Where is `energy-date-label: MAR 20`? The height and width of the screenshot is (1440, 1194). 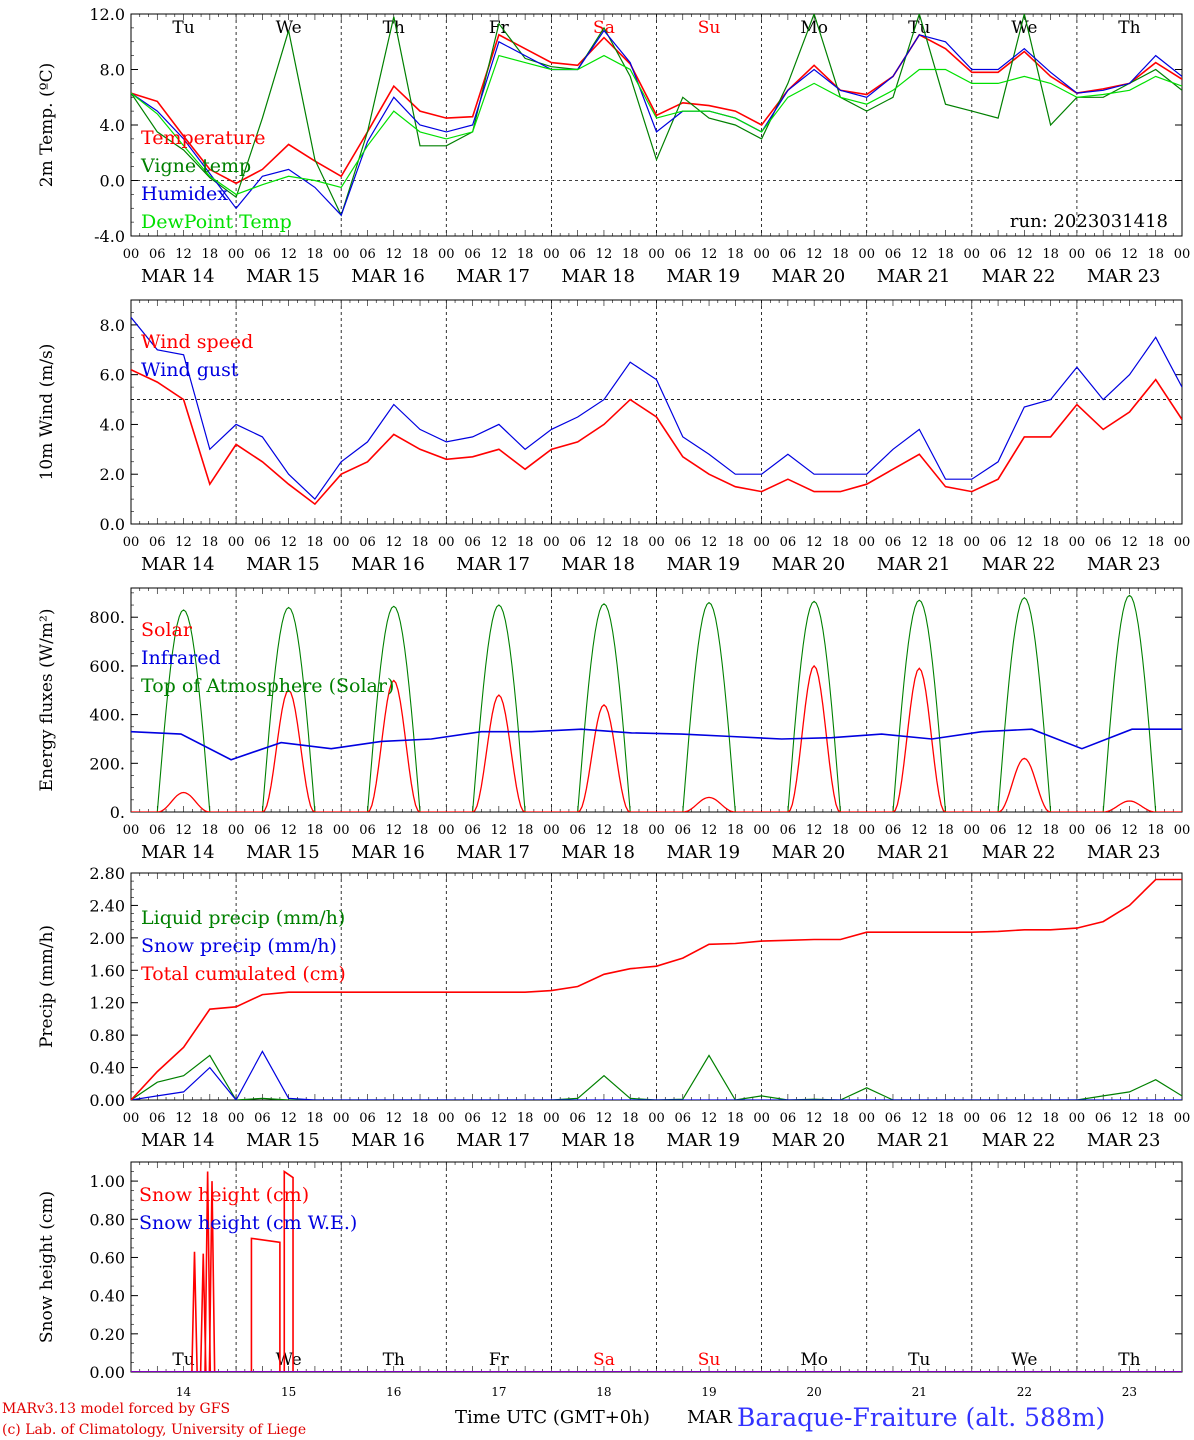
energy-date-label: MAR 20 is located at coordinates (809, 852).